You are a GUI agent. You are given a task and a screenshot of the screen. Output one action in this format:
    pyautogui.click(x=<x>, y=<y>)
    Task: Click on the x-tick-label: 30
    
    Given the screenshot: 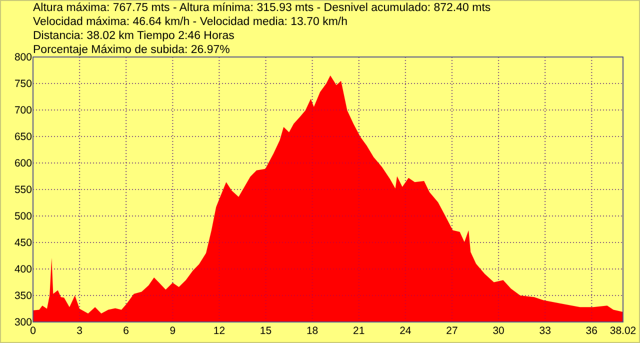 What is the action you would take?
    pyautogui.click(x=498, y=331)
    